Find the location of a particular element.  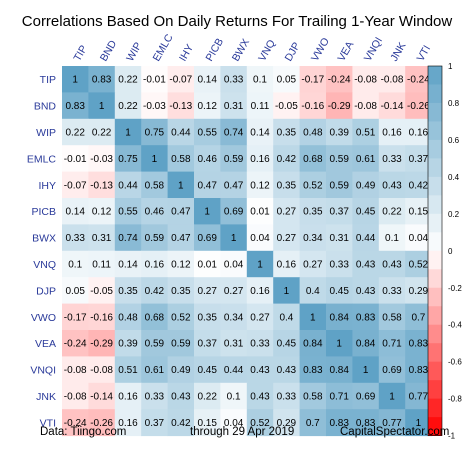

heatmap-cell-emlc-jnk is located at coordinates (392, 159).